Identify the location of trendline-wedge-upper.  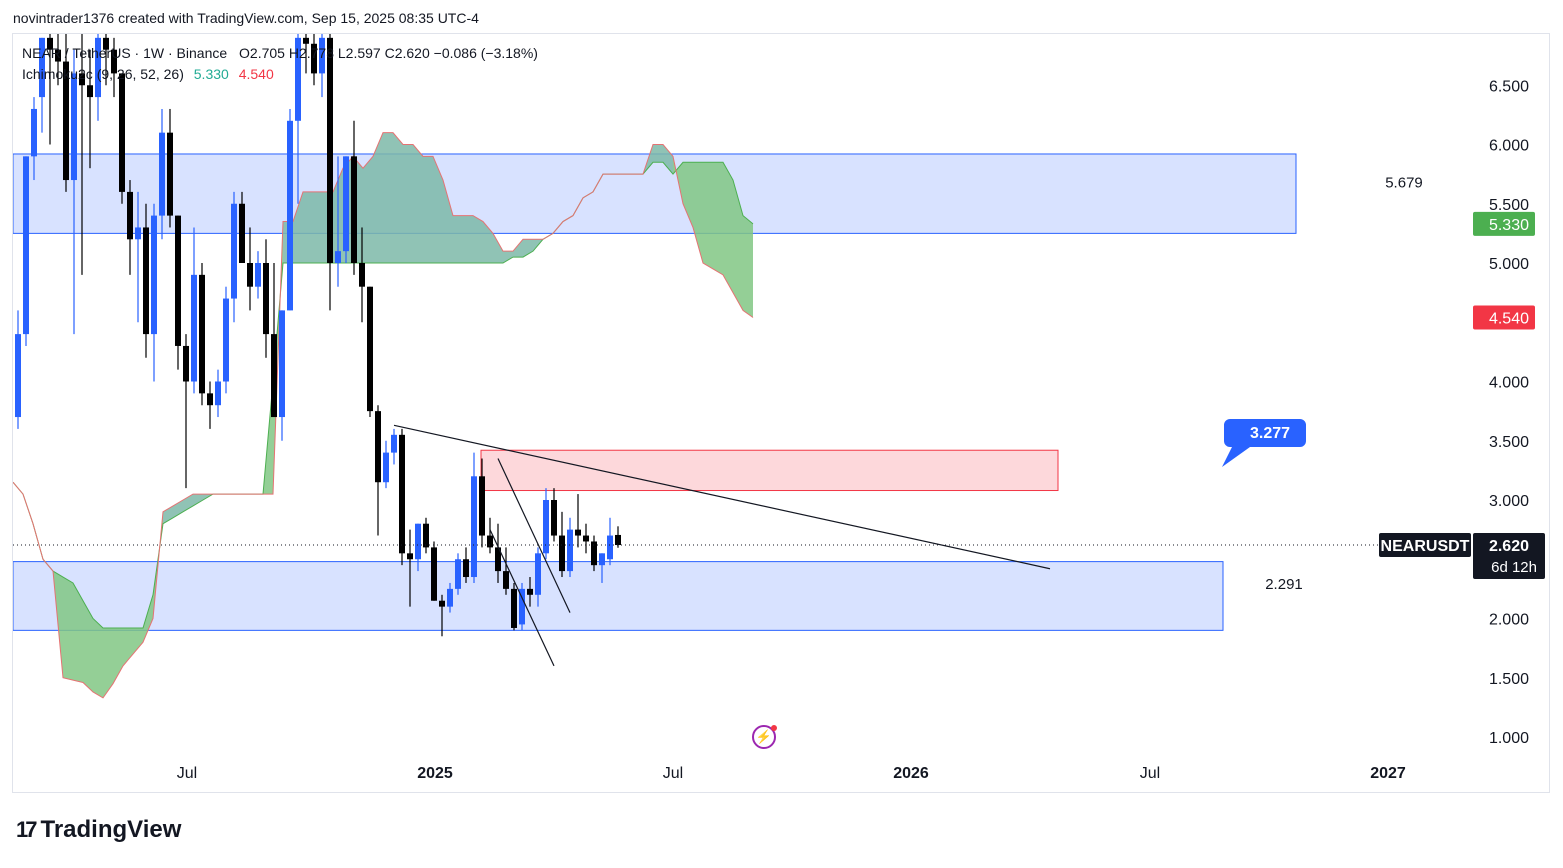
(534, 535).